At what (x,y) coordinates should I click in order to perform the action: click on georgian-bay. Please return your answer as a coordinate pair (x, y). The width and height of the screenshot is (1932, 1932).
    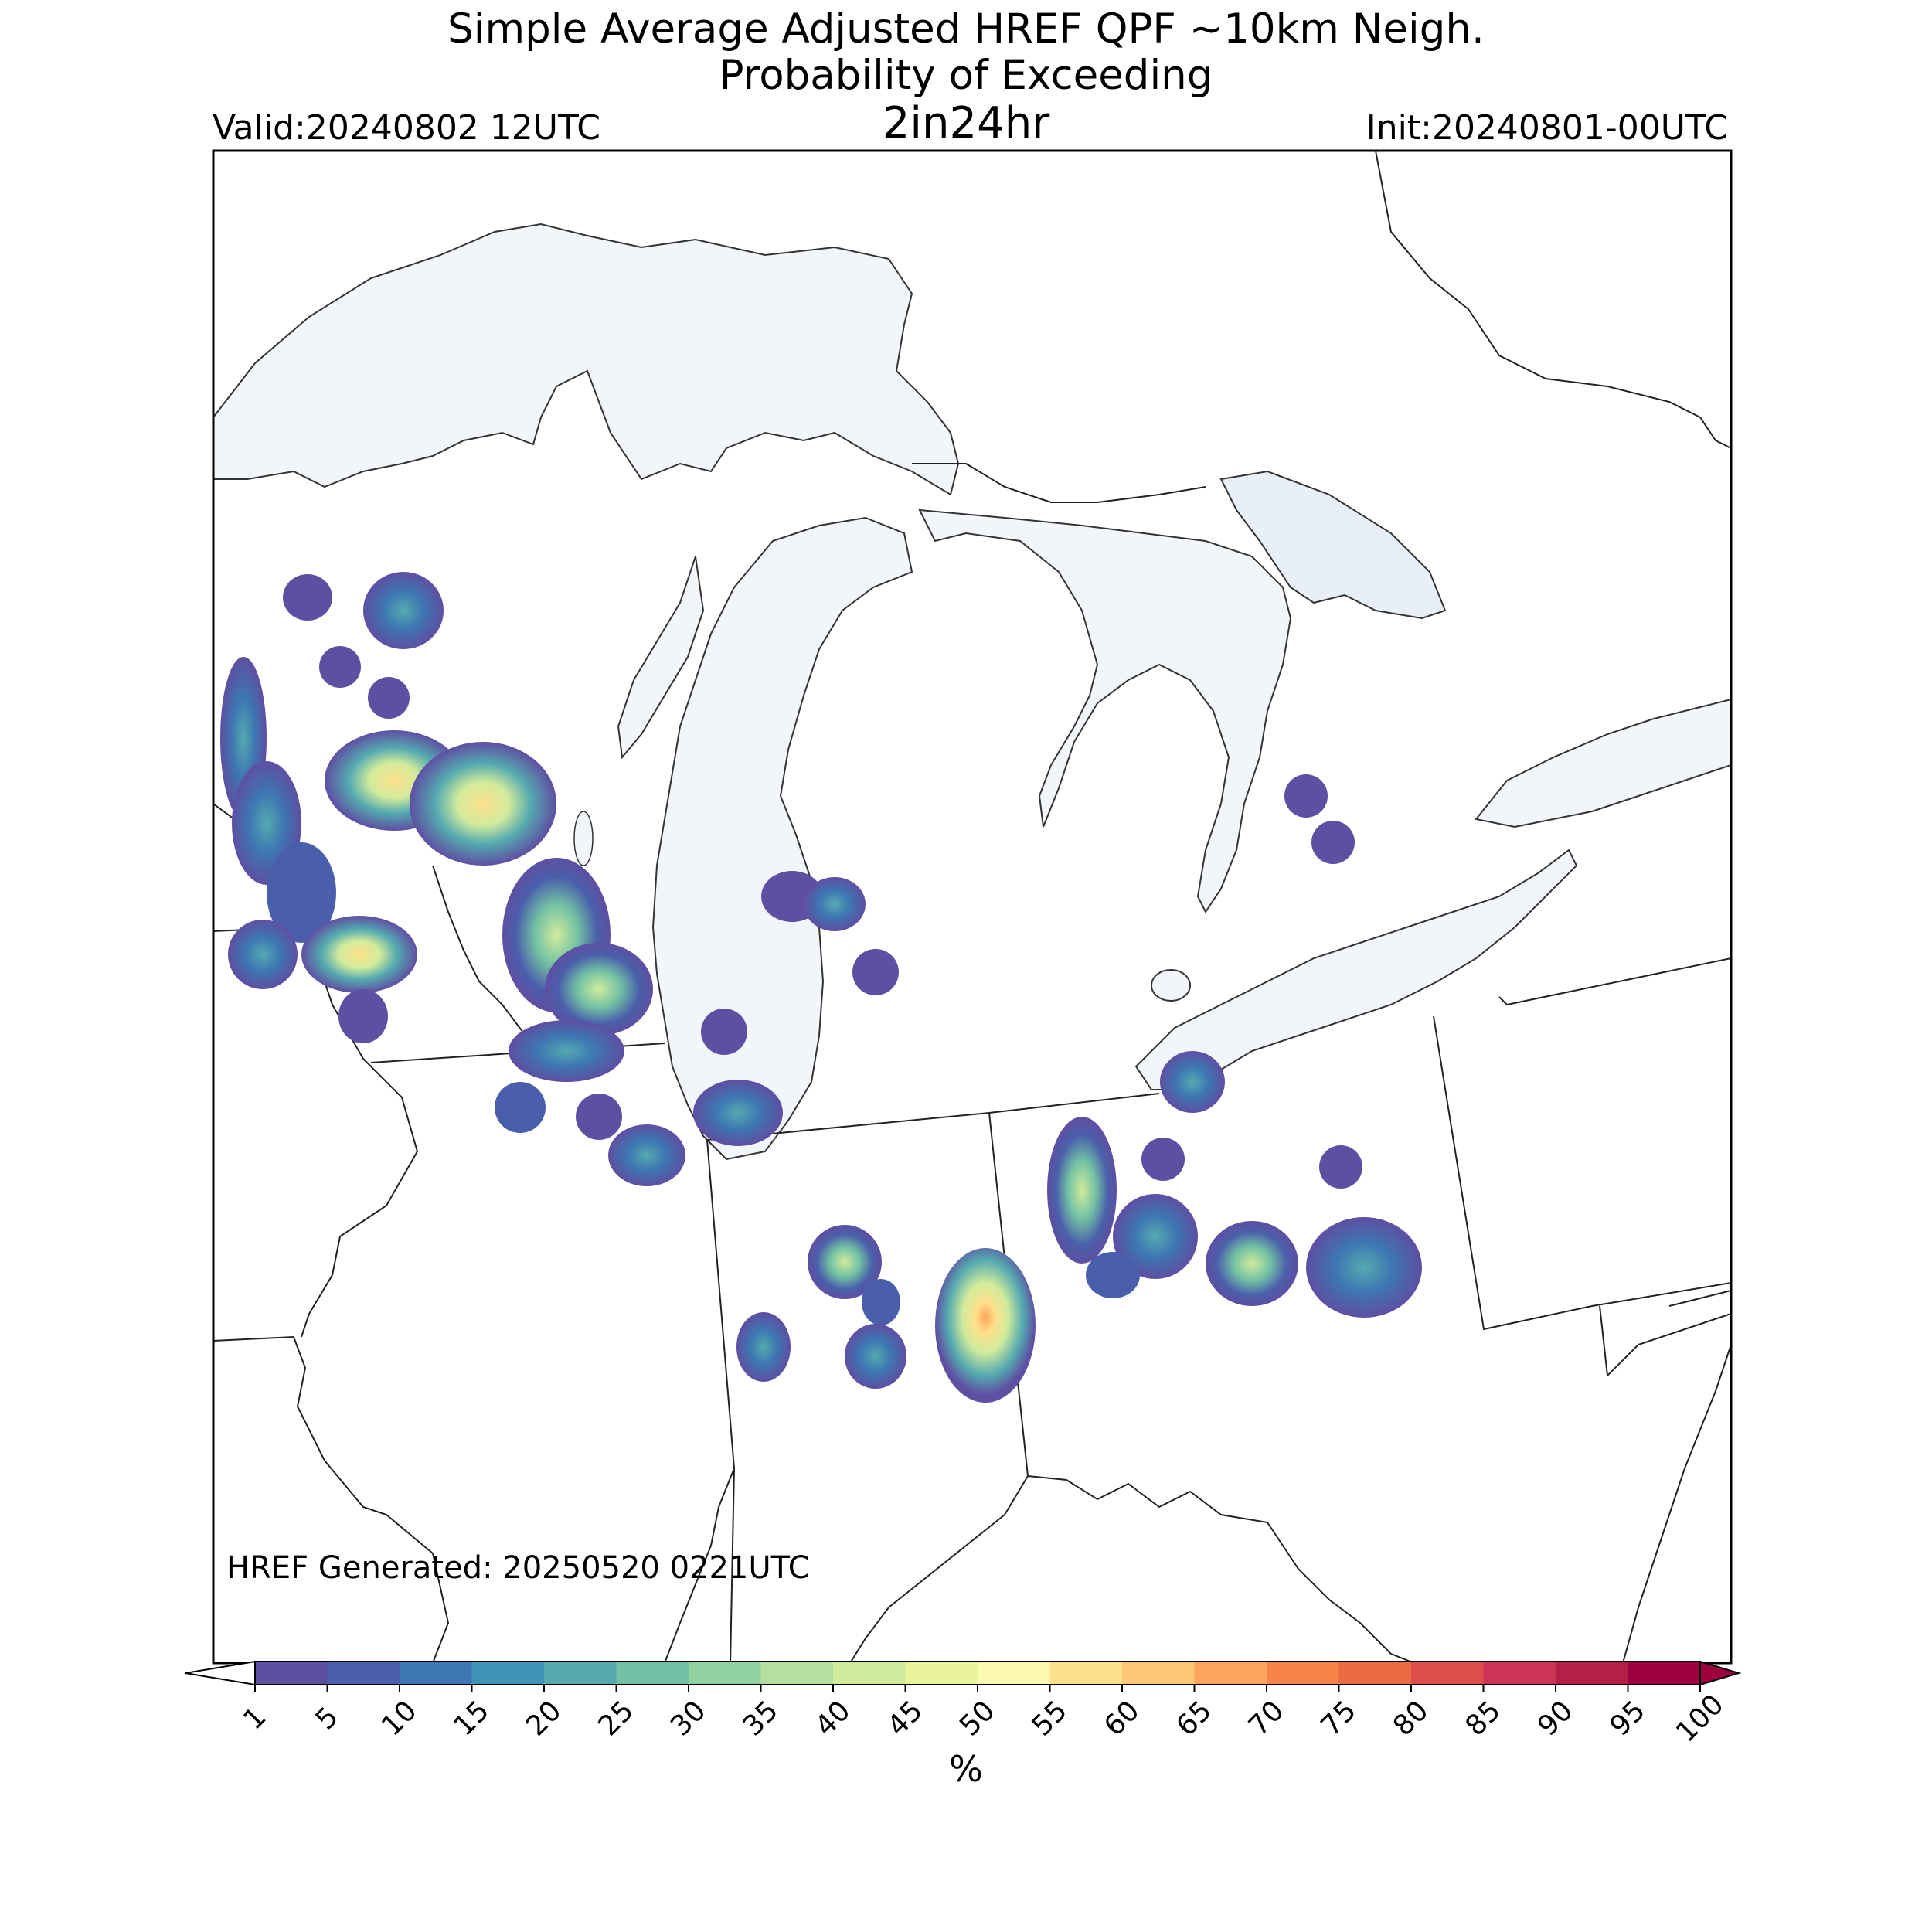
    Looking at the image, I should click on (1333, 545).